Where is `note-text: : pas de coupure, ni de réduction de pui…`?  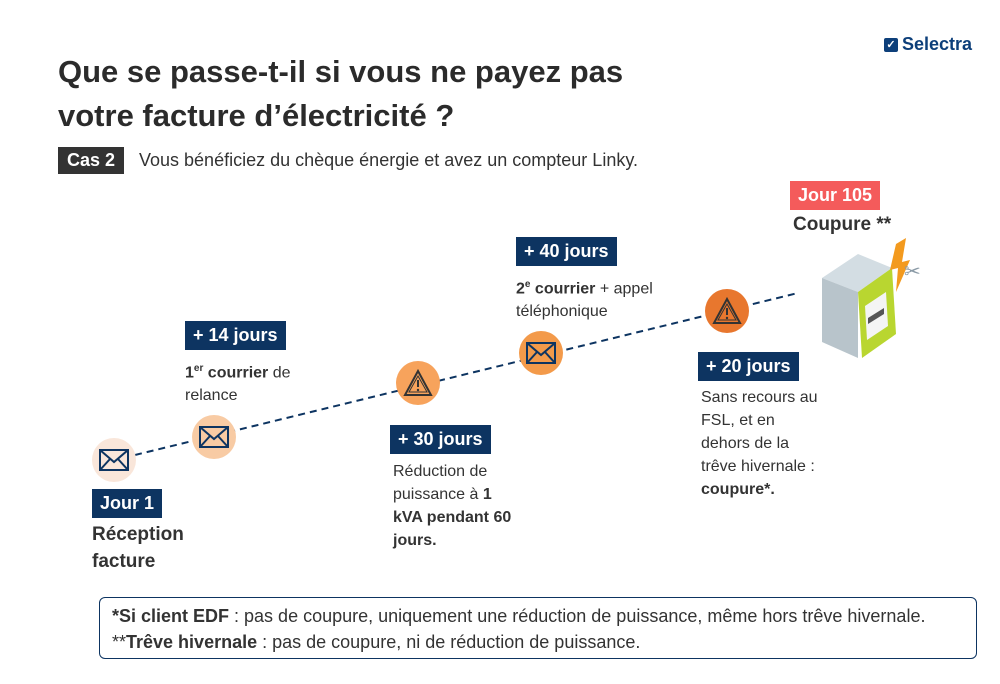
note-text: : pas de coupure, ni de réduction de pui… is located at coordinates (449, 642).